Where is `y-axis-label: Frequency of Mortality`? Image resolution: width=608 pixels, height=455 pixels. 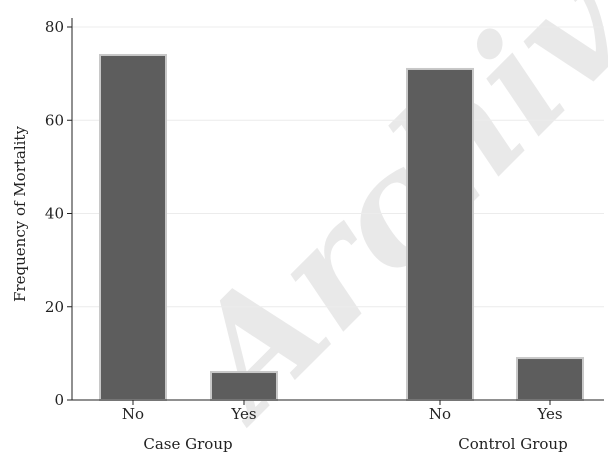
y-axis-label: Frequency of Mortality is located at coordinates (20, 214).